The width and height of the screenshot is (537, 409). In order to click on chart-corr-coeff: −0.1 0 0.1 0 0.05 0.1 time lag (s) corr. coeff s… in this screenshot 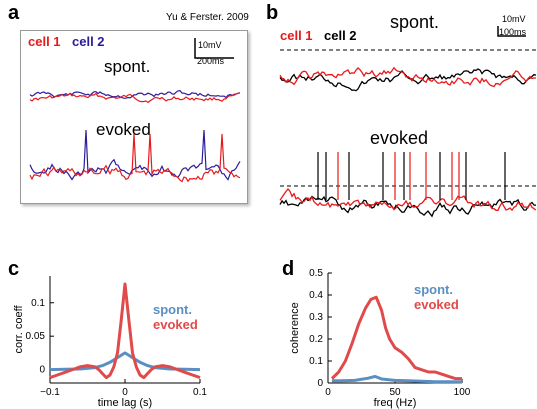, I will do `click(110, 342)`.